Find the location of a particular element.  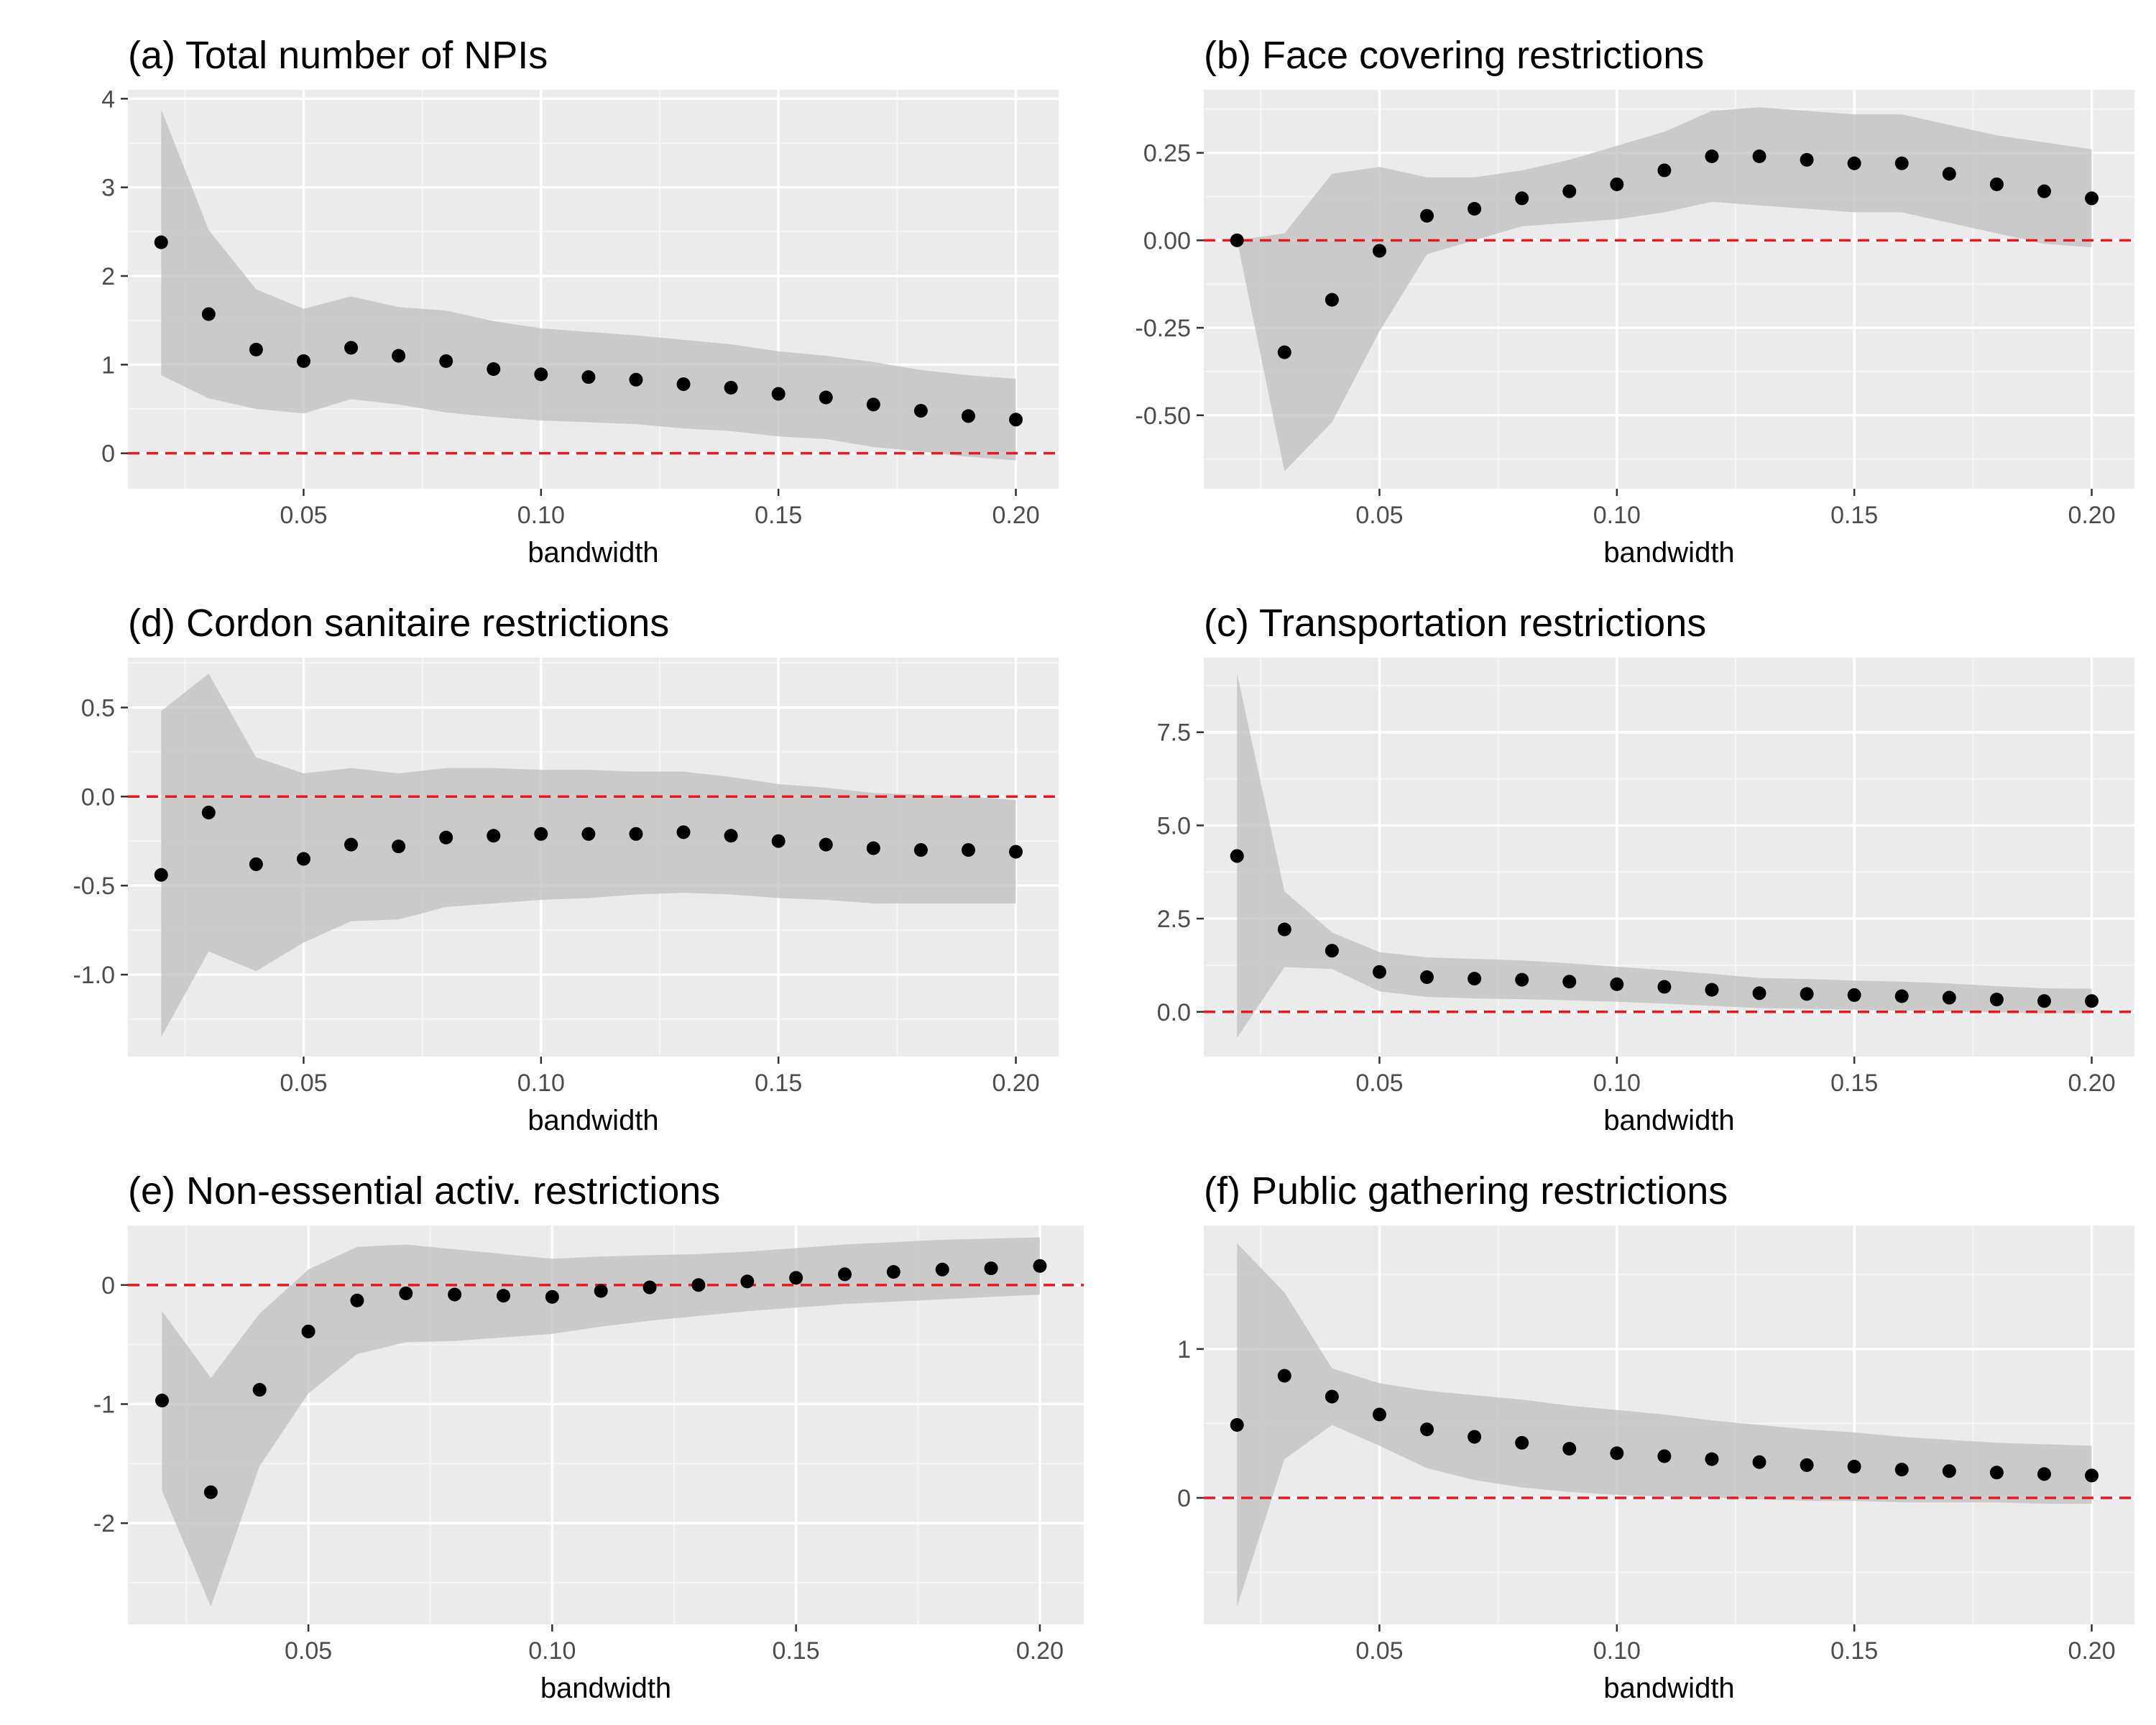

panel-title: (b) Face covering restrictions is located at coordinates (1454, 55).